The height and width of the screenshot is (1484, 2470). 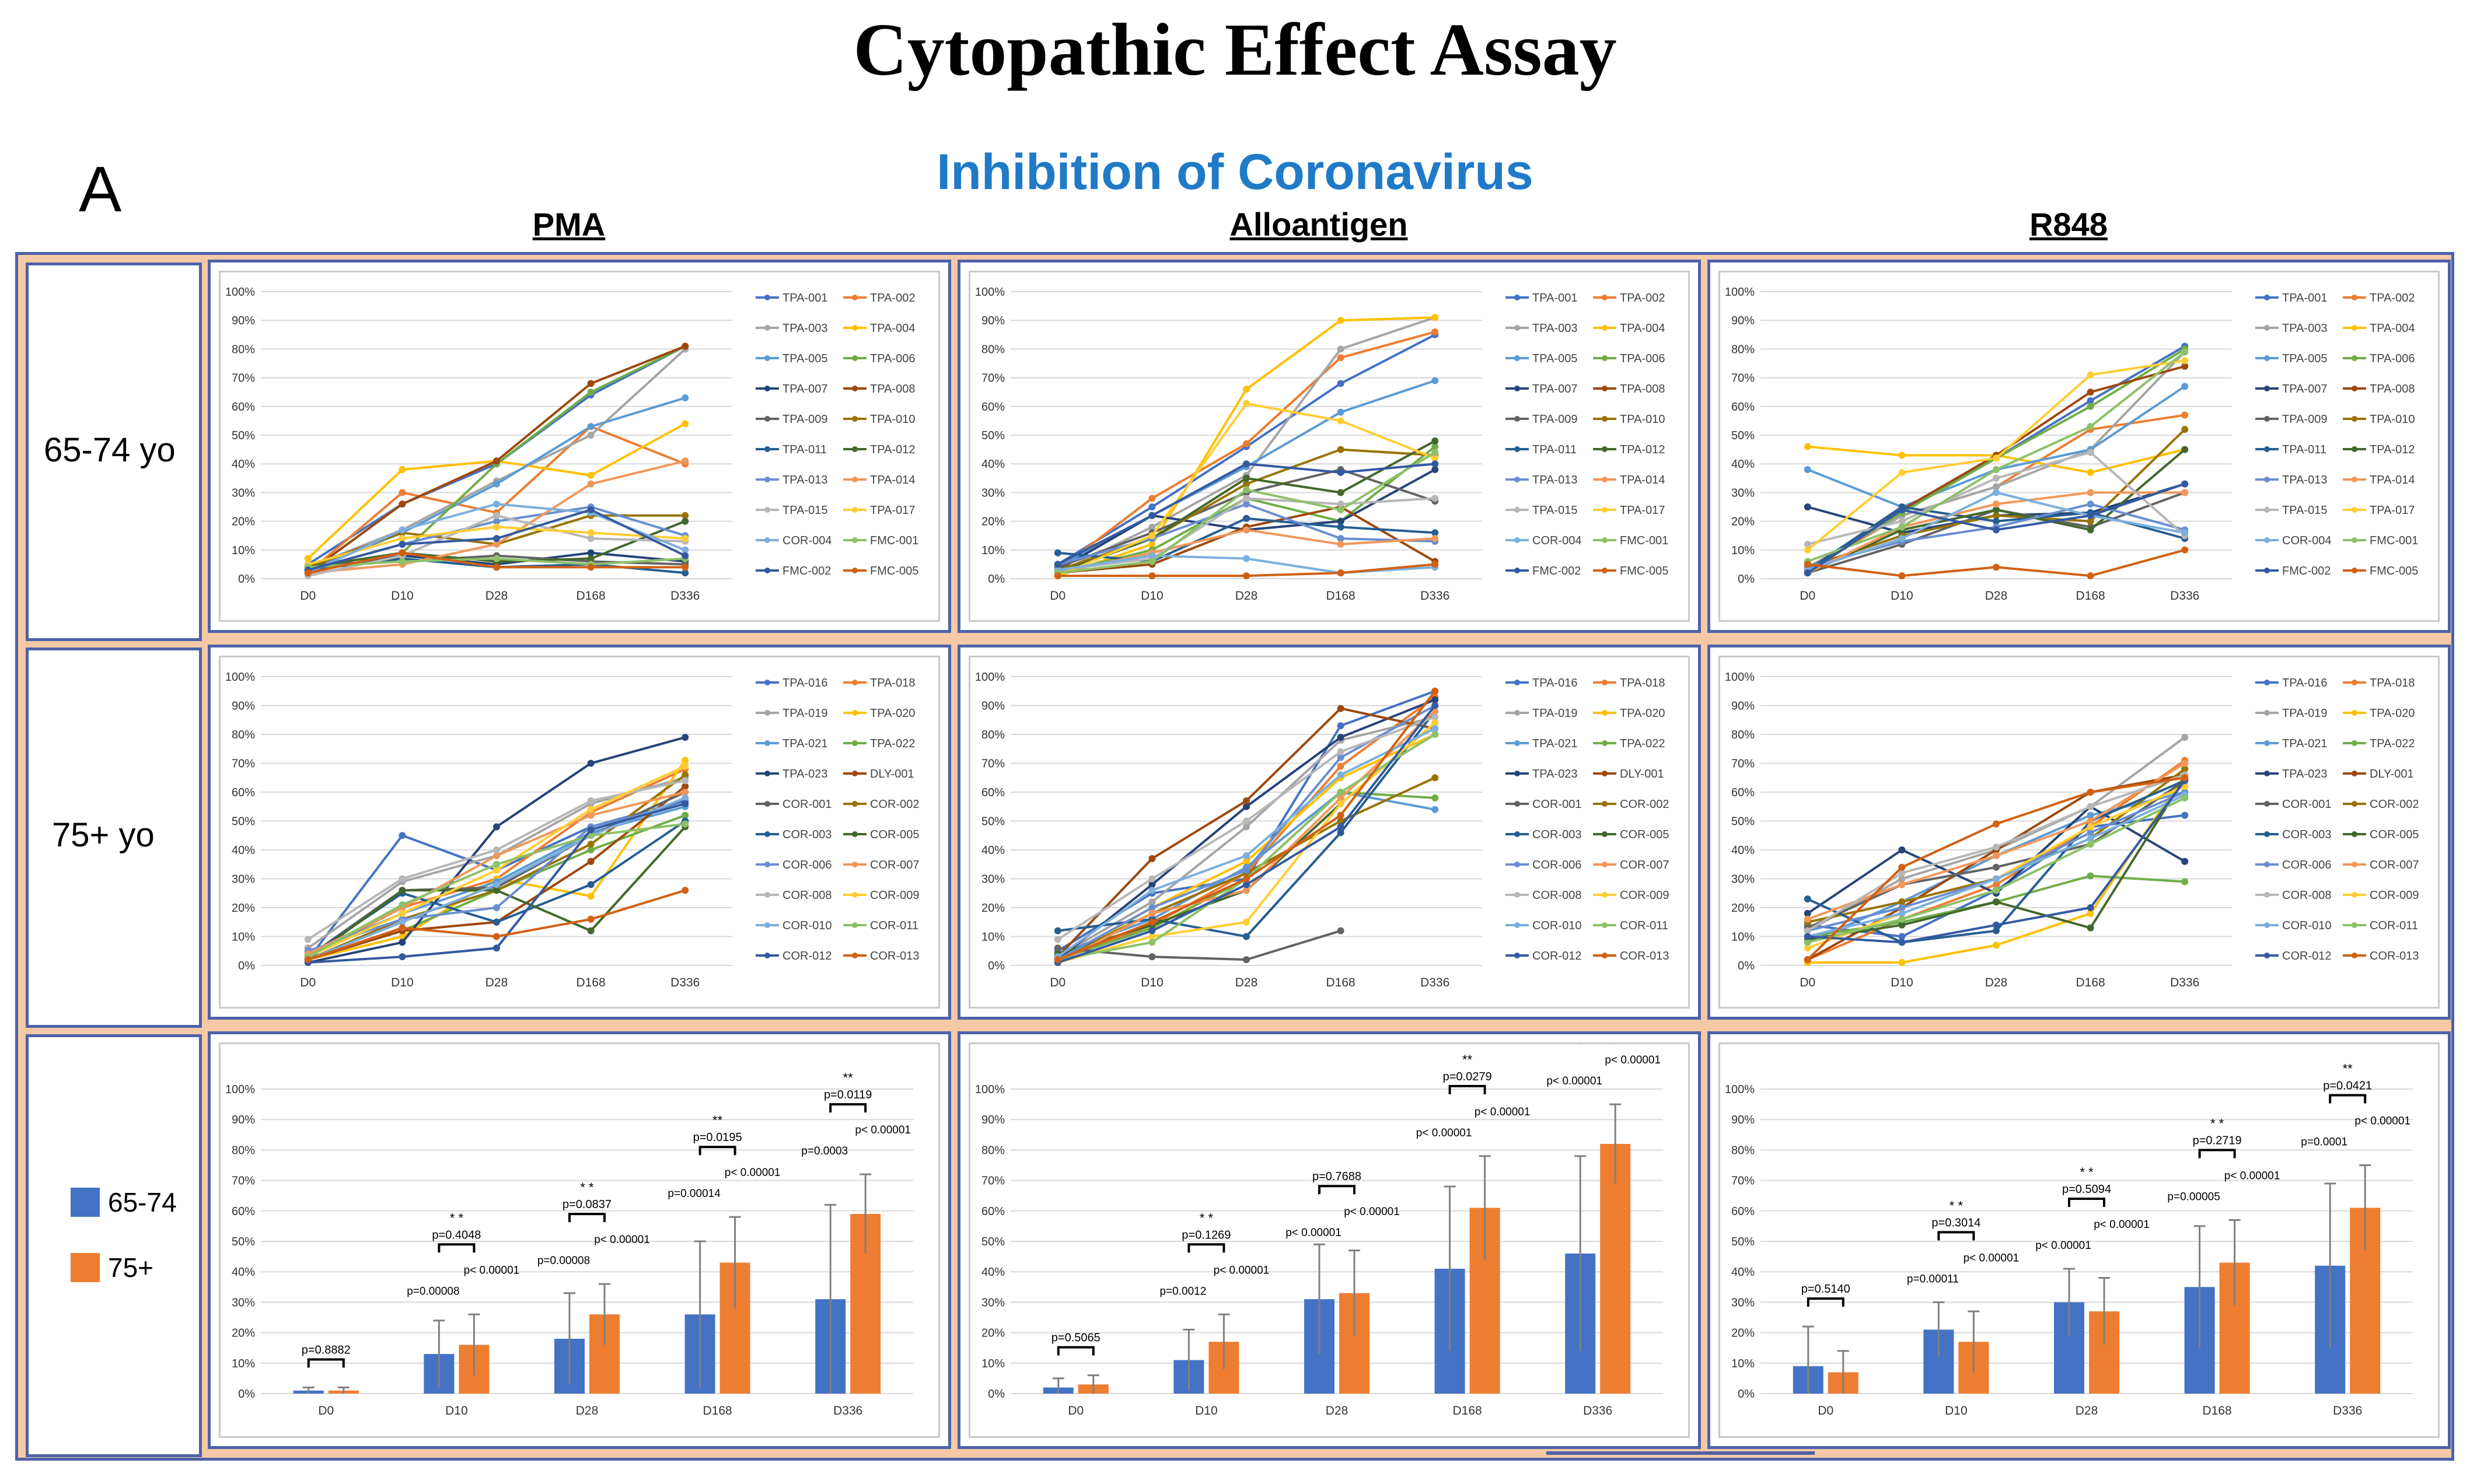 What do you see at coordinates (1556, 540) in the screenshot?
I see `legend-entry: COR-004` at bounding box center [1556, 540].